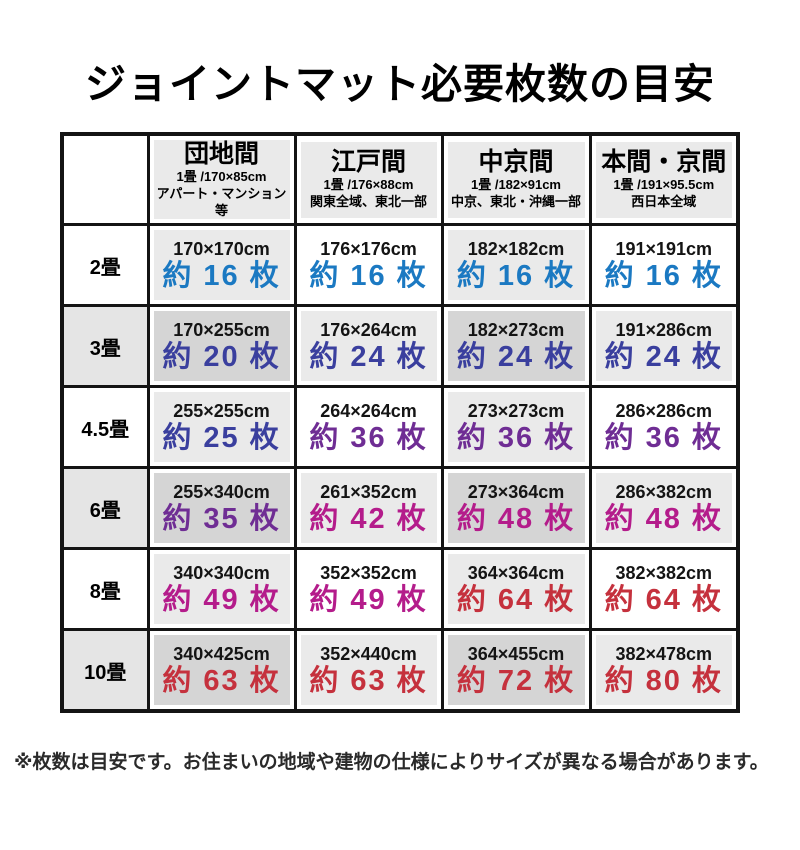 Image resolution: width=800 pixels, height=850 pixels. I want to click on room-size: 382×478cm, so click(664, 653).